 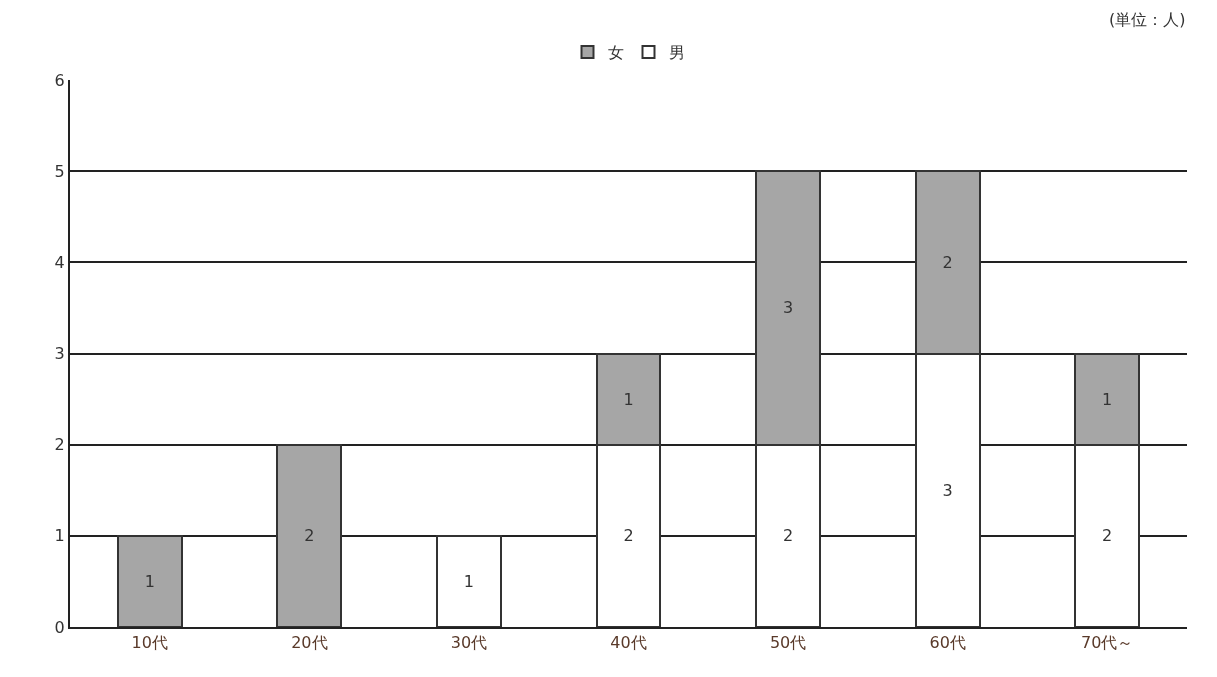 What do you see at coordinates (628, 643) in the screenshot?
I see `x-tick-label: 40代` at bounding box center [628, 643].